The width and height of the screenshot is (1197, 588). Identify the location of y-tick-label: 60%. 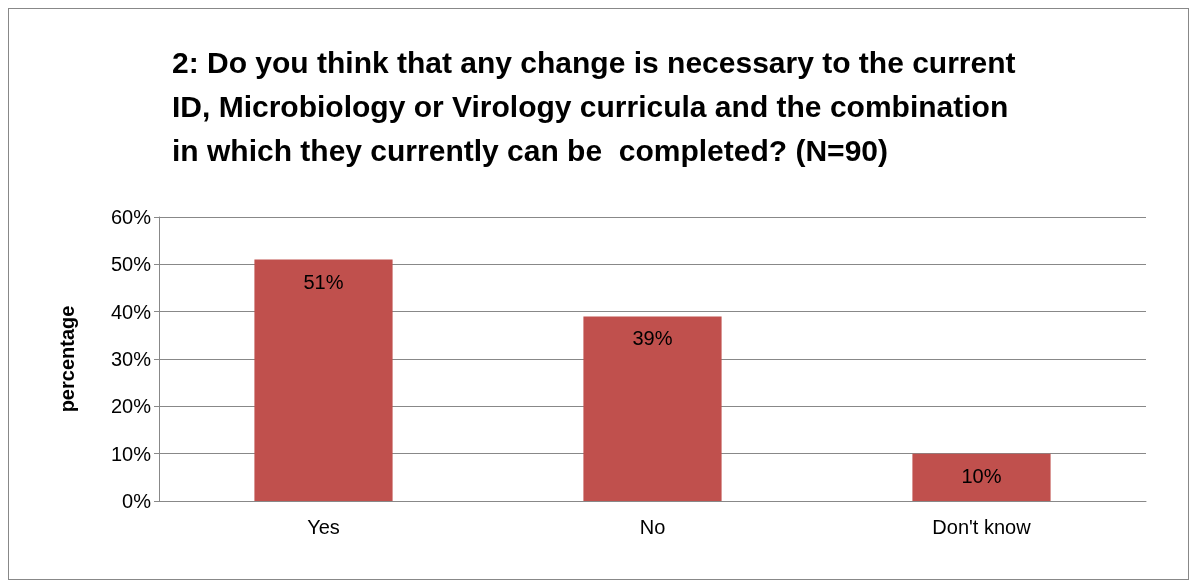
(131, 217).